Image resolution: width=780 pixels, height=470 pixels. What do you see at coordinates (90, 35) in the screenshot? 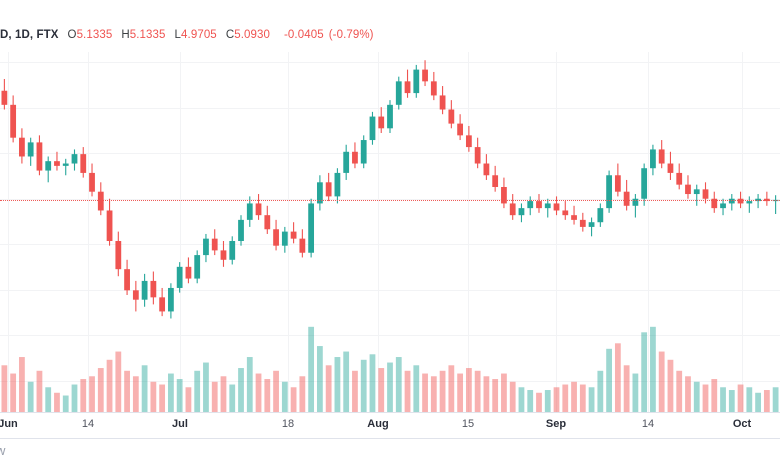
I see `open-field: O5.1335` at bounding box center [90, 35].